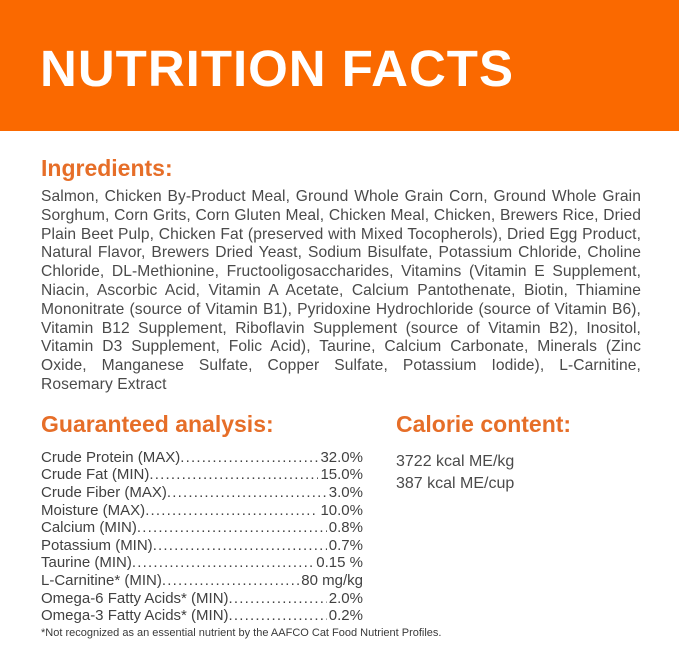 The width and height of the screenshot is (679, 646). What do you see at coordinates (97, 545) in the screenshot?
I see `analysis-label: Potassium (MIN)` at bounding box center [97, 545].